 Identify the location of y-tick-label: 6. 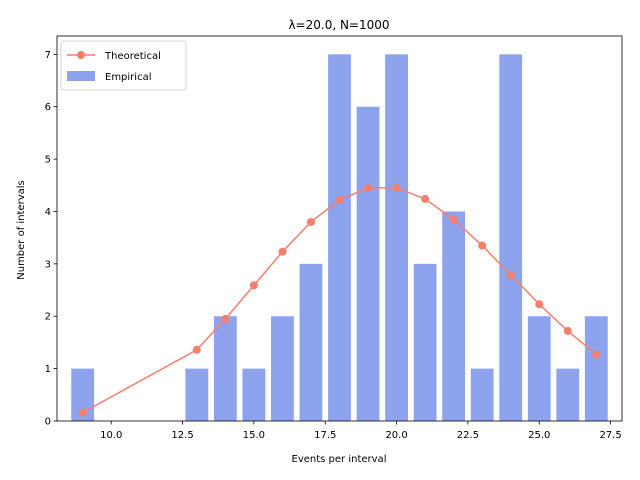
(48, 107).